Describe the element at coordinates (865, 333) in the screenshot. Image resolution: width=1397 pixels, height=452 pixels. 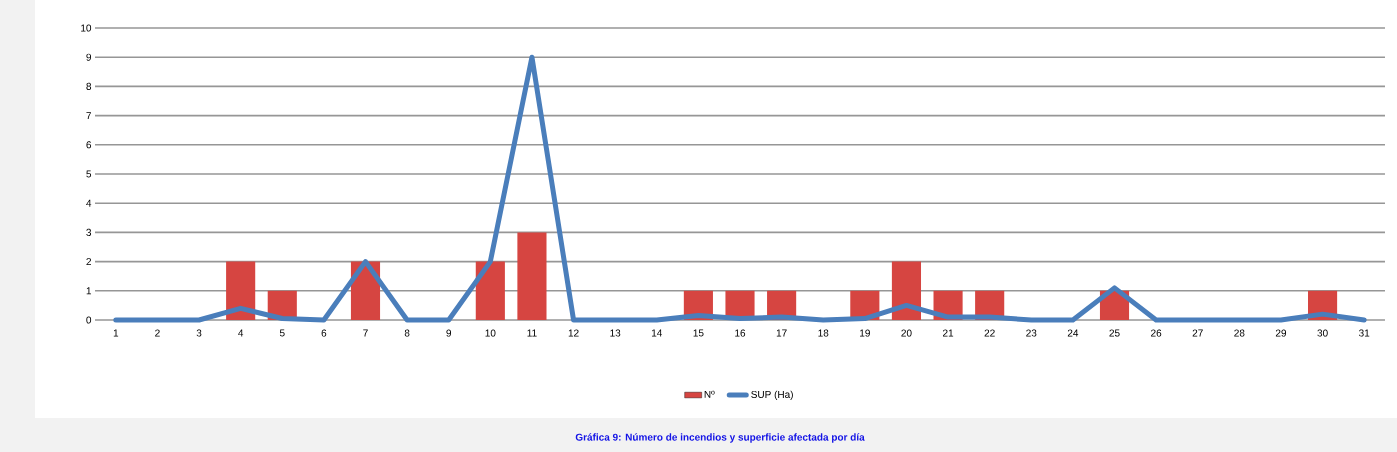
I see `x-tick-label: 19` at that location.